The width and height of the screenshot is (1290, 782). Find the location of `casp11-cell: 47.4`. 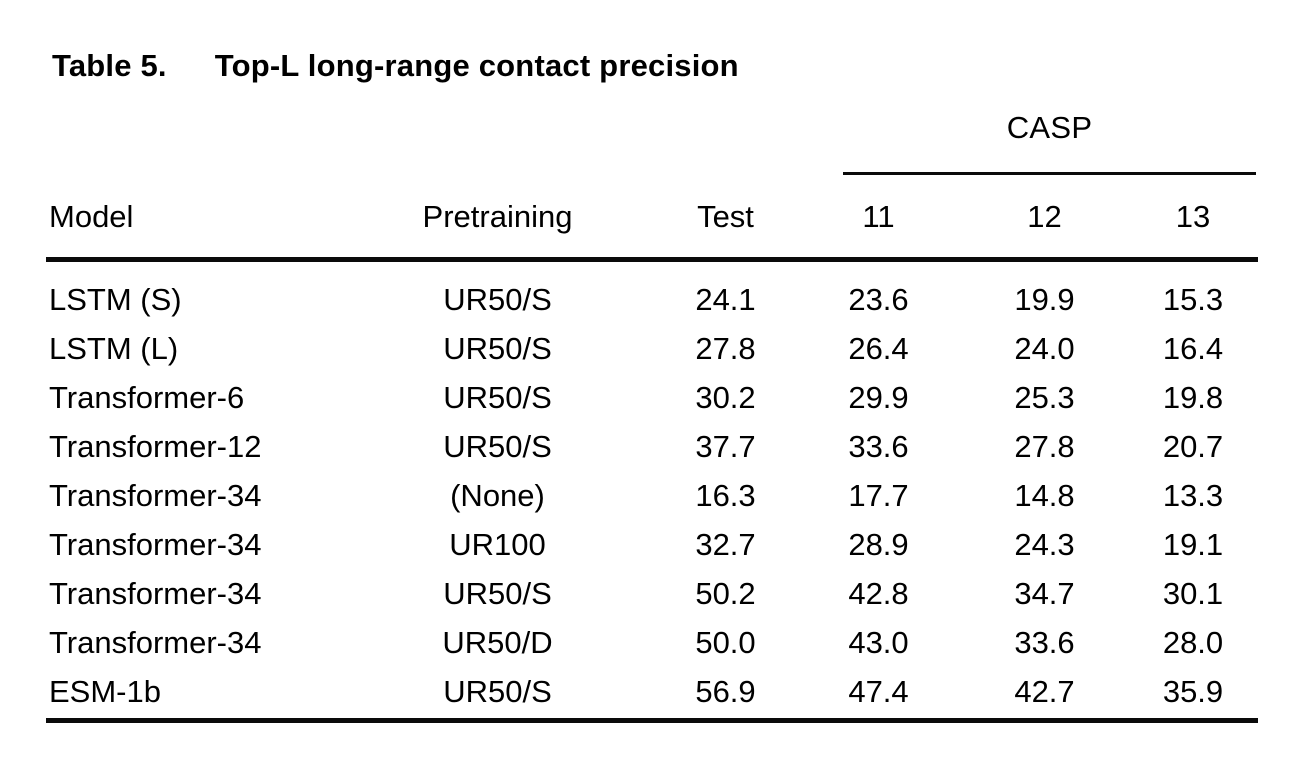

casp11-cell: 47.4 is located at coordinates (878, 691).